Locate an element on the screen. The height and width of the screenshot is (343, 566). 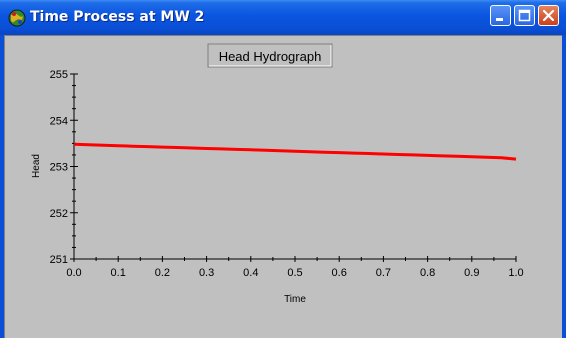
minimize-button is located at coordinates (500, 15).